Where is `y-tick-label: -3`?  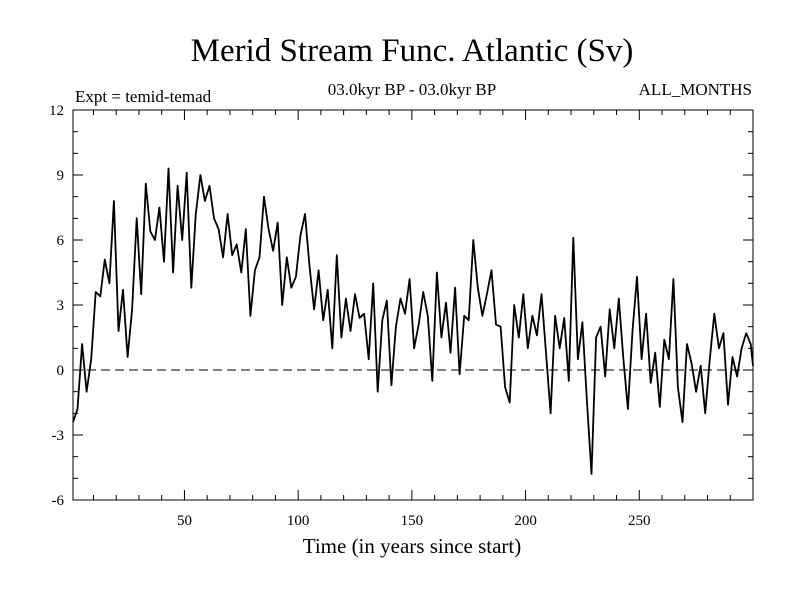 y-tick-label: -3 is located at coordinates (58, 436).